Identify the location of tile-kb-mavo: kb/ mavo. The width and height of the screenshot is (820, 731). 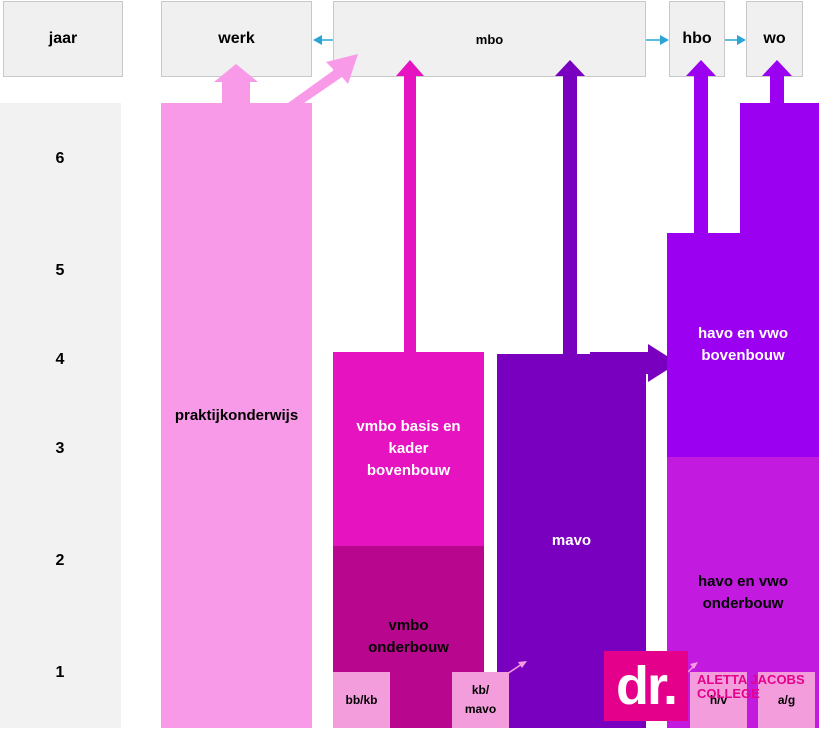
(480, 700).